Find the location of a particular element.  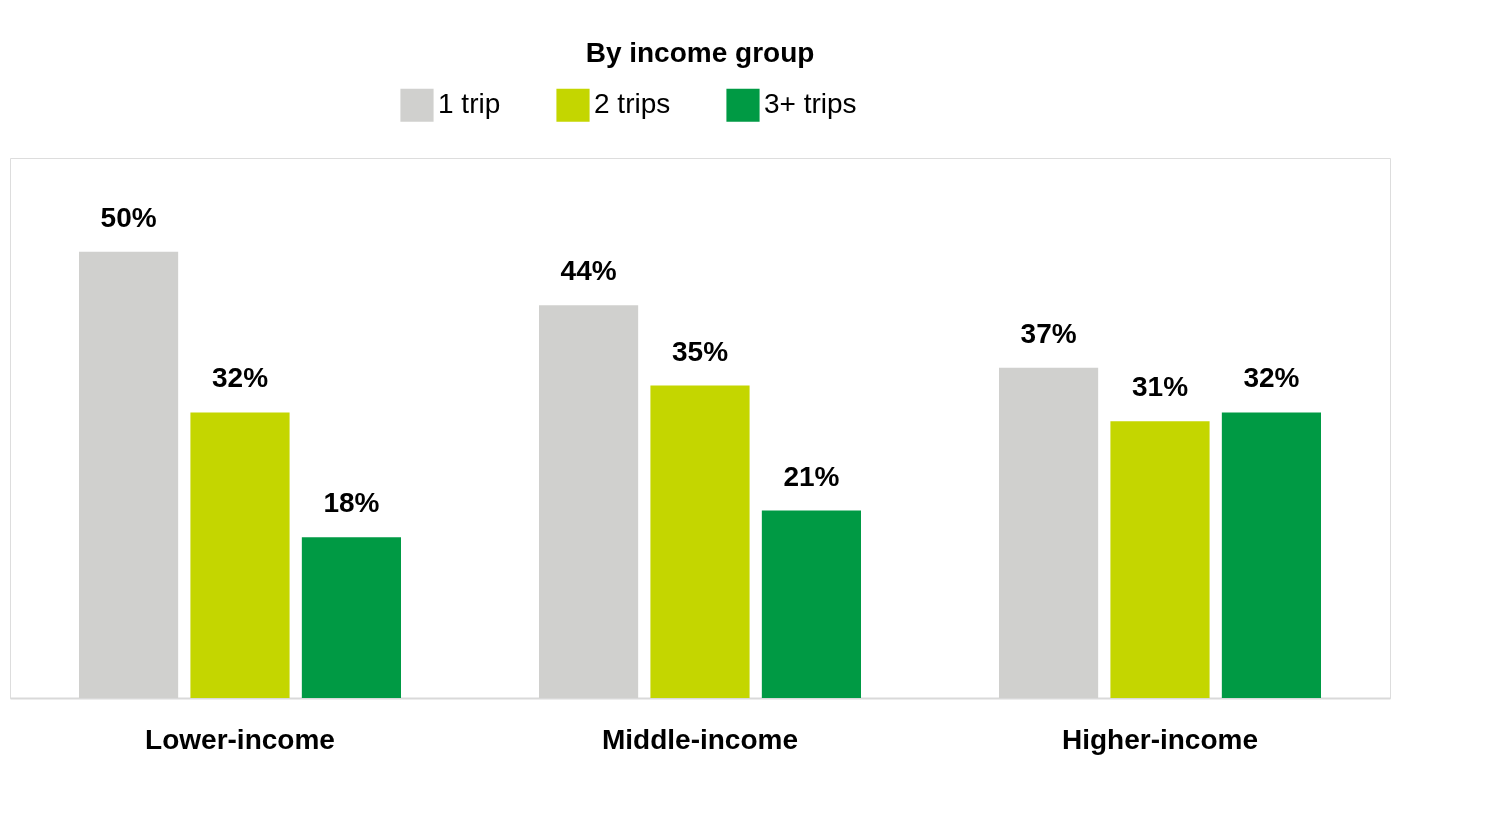

x-tick-label: Higher-income is located at coordinates (1160, 739).